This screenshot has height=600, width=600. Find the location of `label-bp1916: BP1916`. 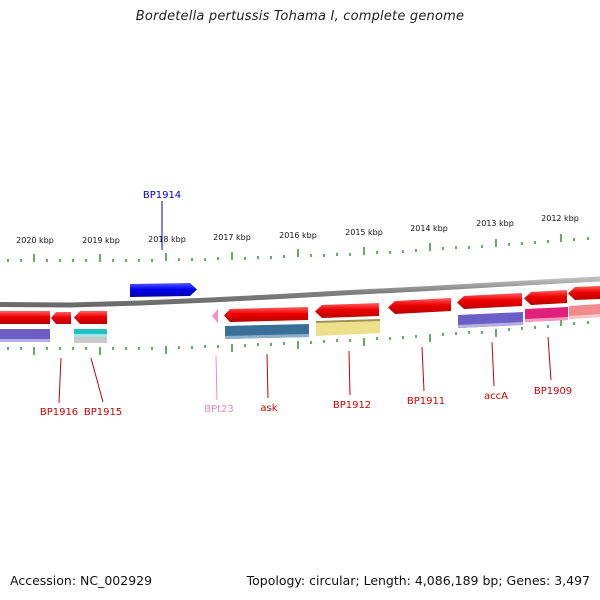

label-bp1916: BP1916 is located at coordinates (59, 412).